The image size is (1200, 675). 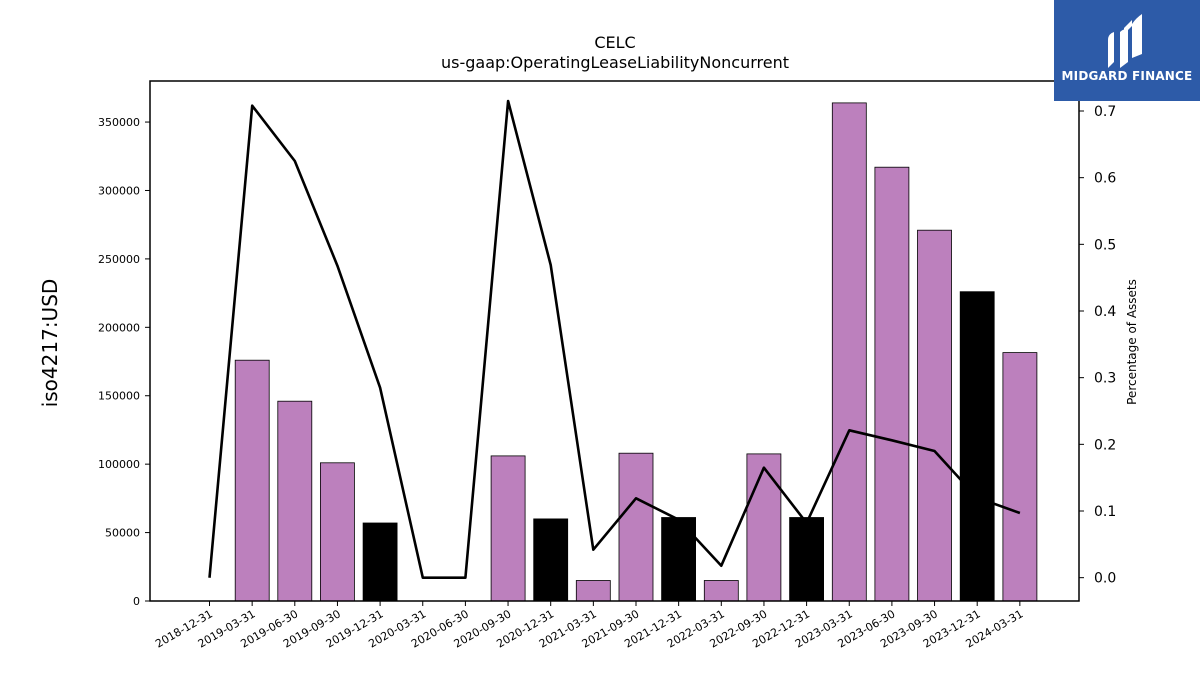 I want to click on y-tick-label: 350000, so click(x=119, y=122).